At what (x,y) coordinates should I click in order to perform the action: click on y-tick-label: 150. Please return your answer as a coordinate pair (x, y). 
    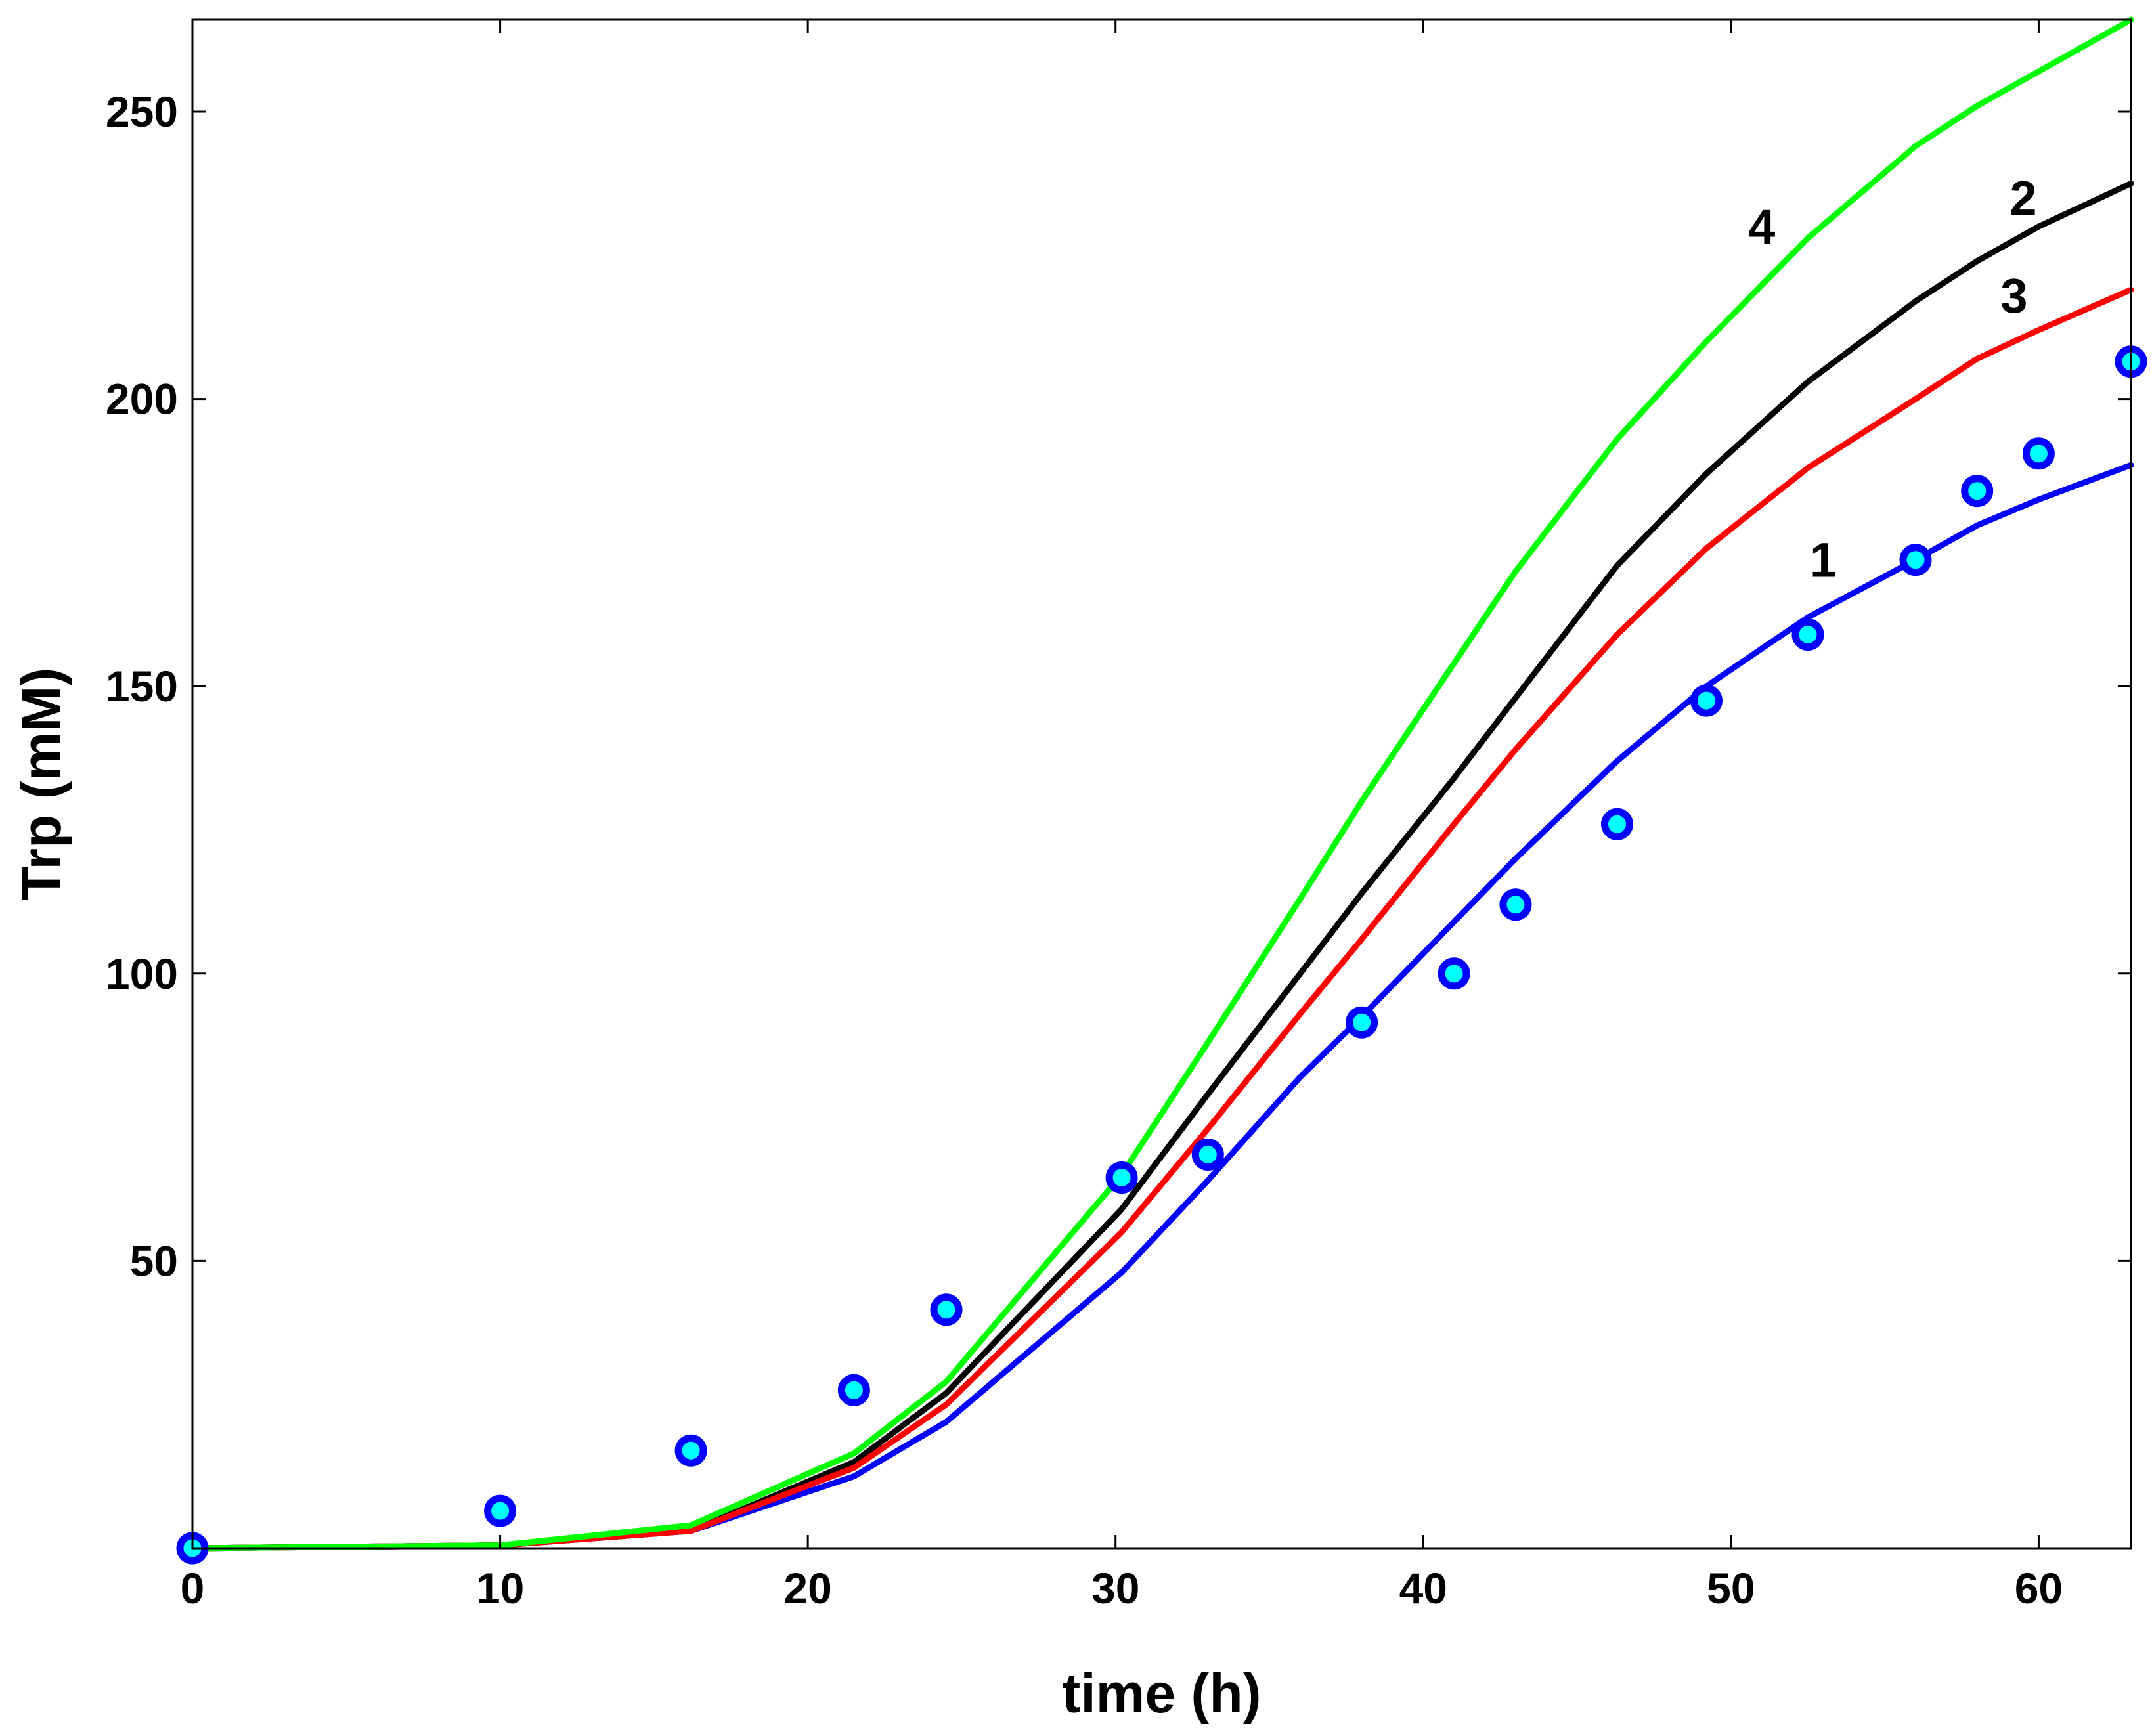
    Looking at the image, I should click on (142, 686).